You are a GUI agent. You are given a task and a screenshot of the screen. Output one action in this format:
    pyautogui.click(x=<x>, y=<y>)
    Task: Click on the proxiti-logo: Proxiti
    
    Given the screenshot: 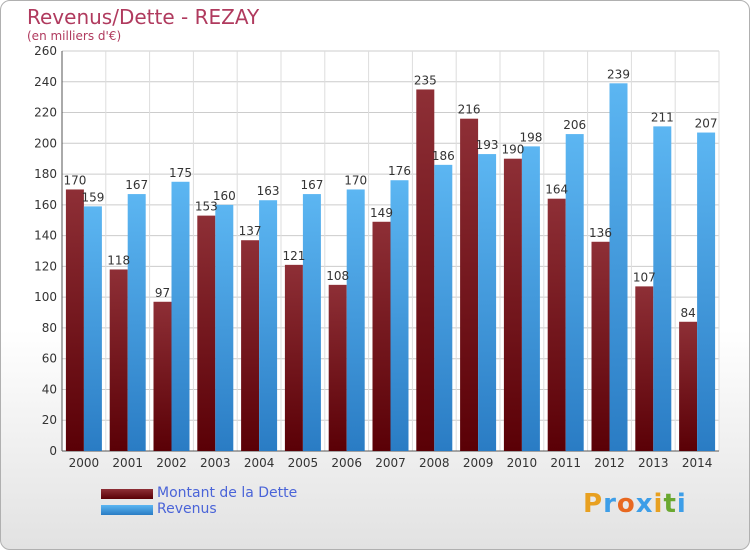 What is the action you would take?
    pyautogui.click(x=635, y=504)
    